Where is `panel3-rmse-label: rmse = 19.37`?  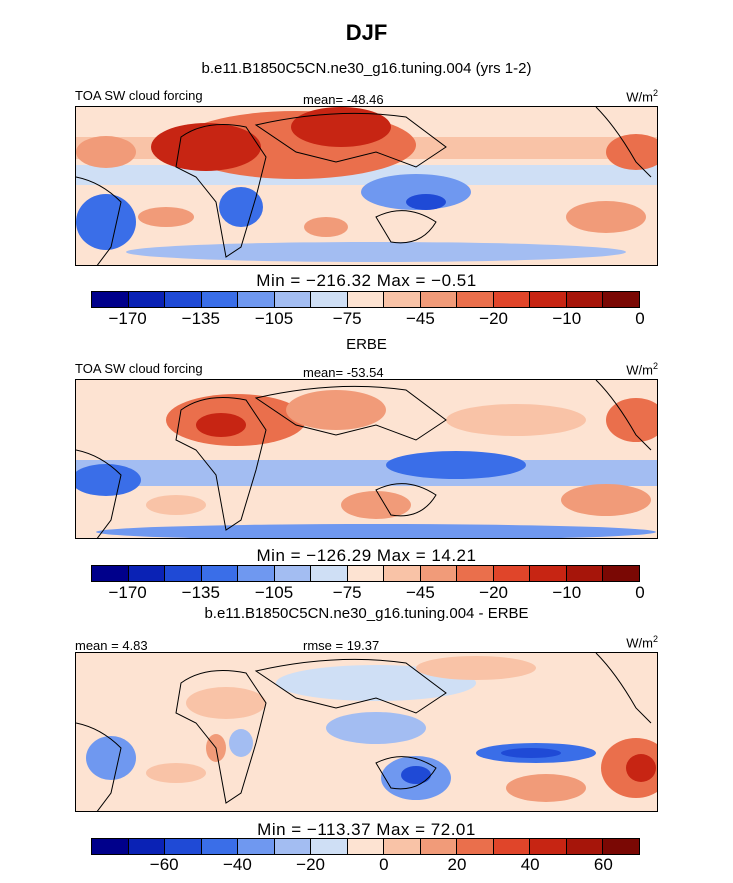
panel3-rmse-label: rmse = 19.37 is located at coordinates (341, 645).